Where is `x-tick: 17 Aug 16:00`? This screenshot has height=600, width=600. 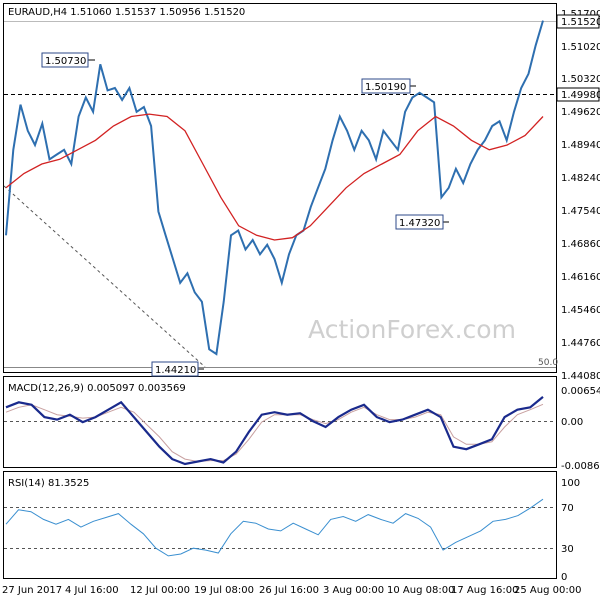
x-tick: 17 Aug 16:00 is located at coordinates (484, 590).